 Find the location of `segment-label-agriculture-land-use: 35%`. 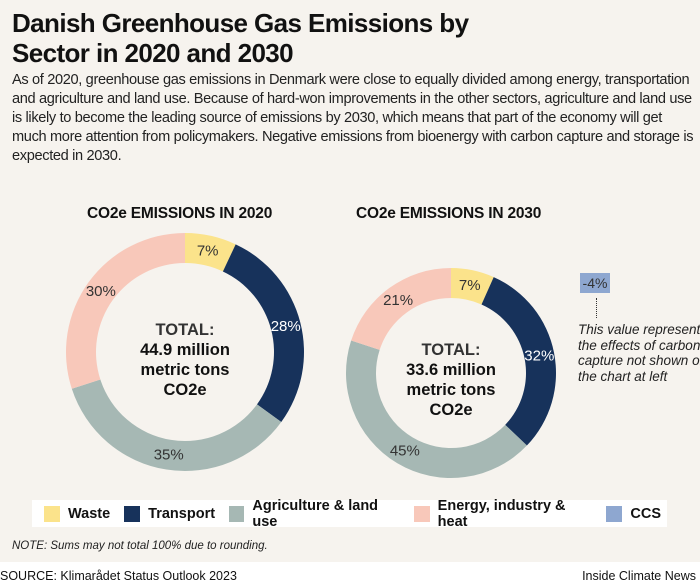

segment-label-agriculture-land-use: 35% is located at coordinates (169, 455).